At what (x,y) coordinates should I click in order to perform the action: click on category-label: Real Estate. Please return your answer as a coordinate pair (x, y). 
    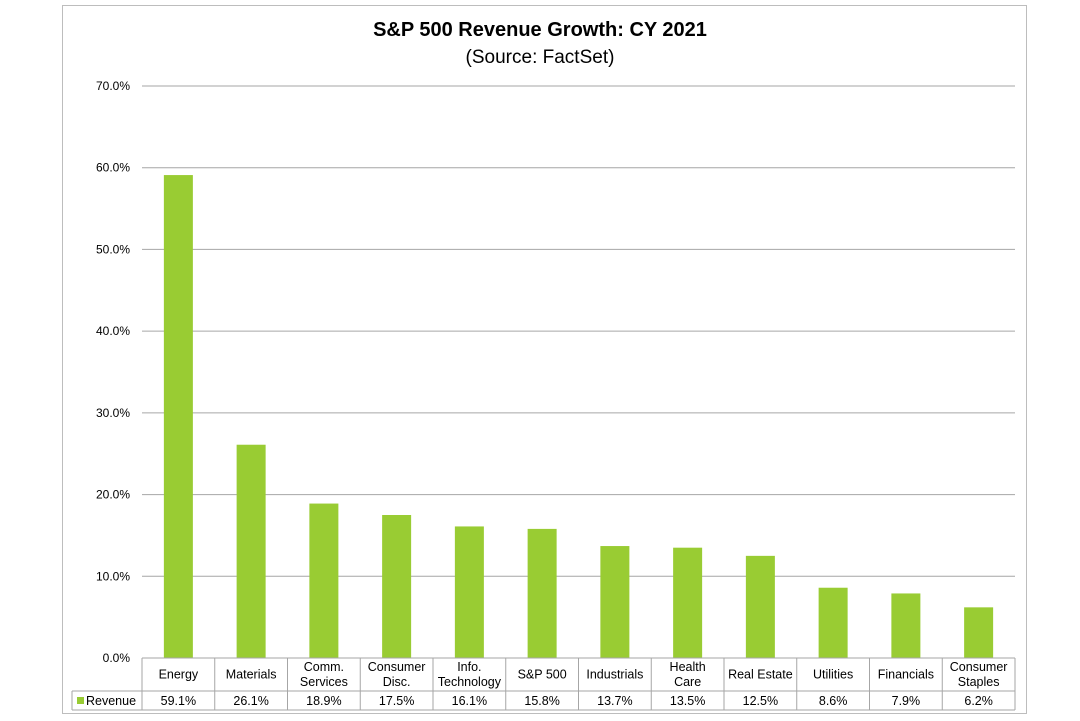
    Looking at the image, I should click on (760, 675).